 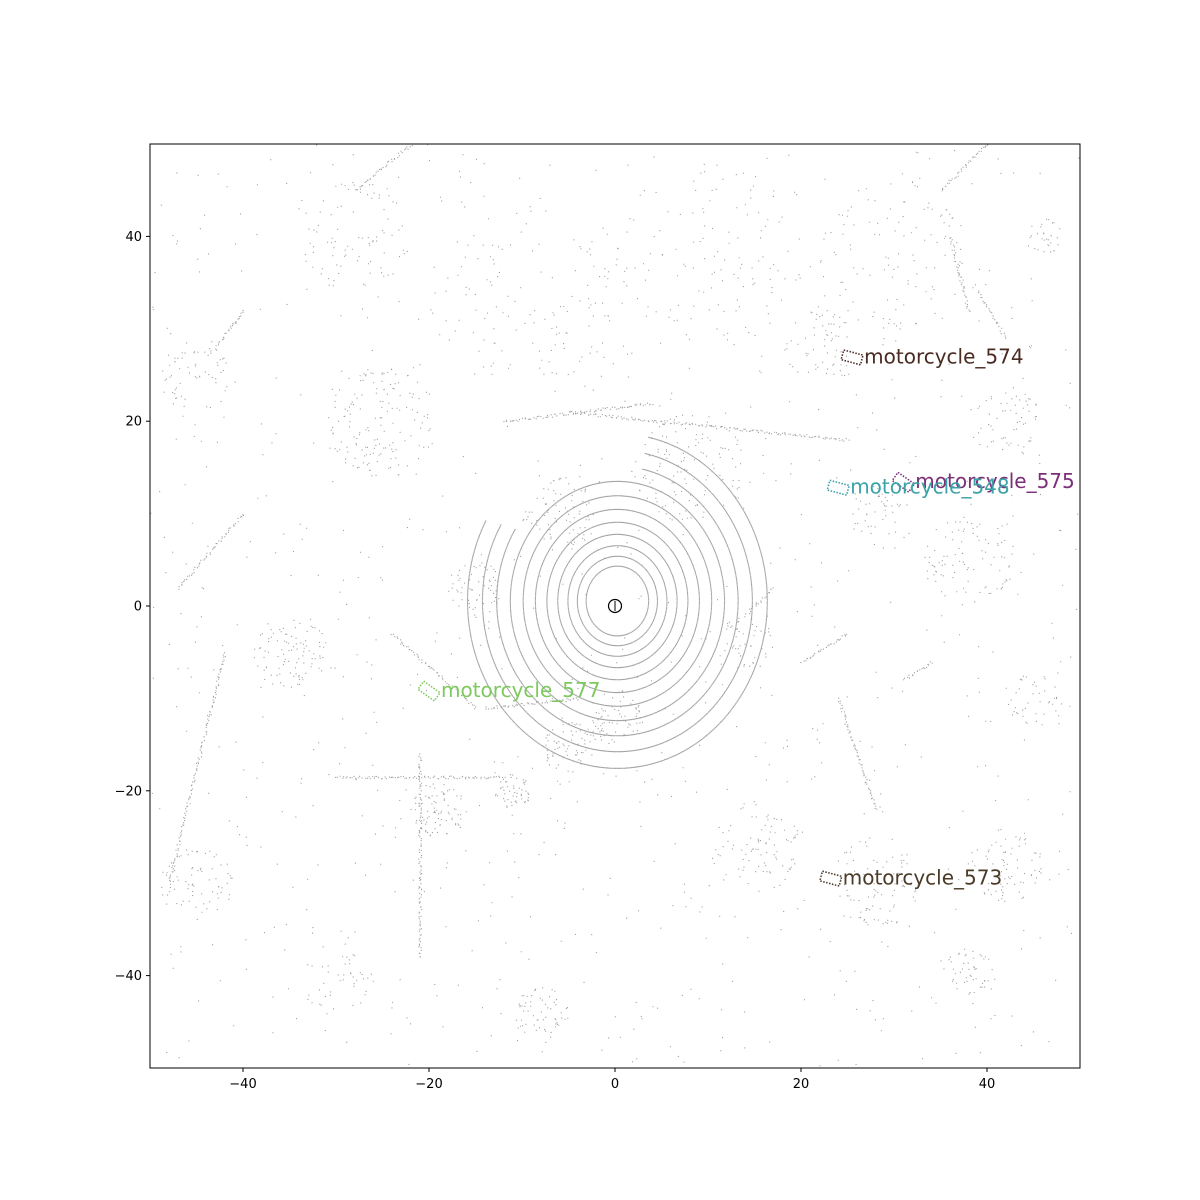 I want to click on y-tick-label: 0, so click(x=138, y=607).